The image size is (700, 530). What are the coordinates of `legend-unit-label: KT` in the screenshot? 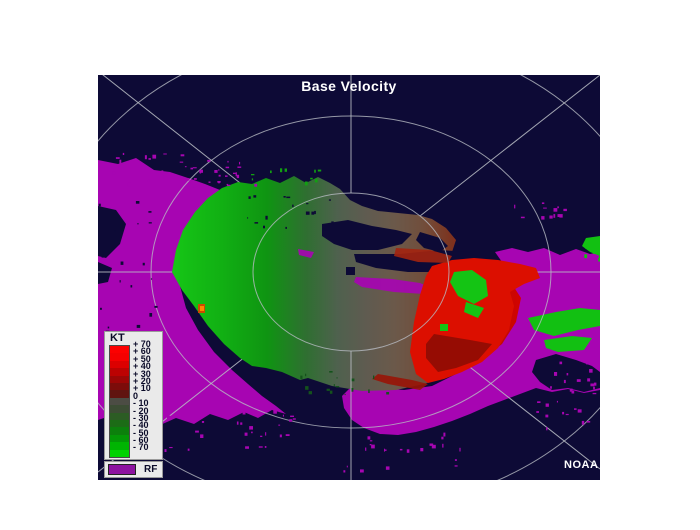 It's located at (117, 338).